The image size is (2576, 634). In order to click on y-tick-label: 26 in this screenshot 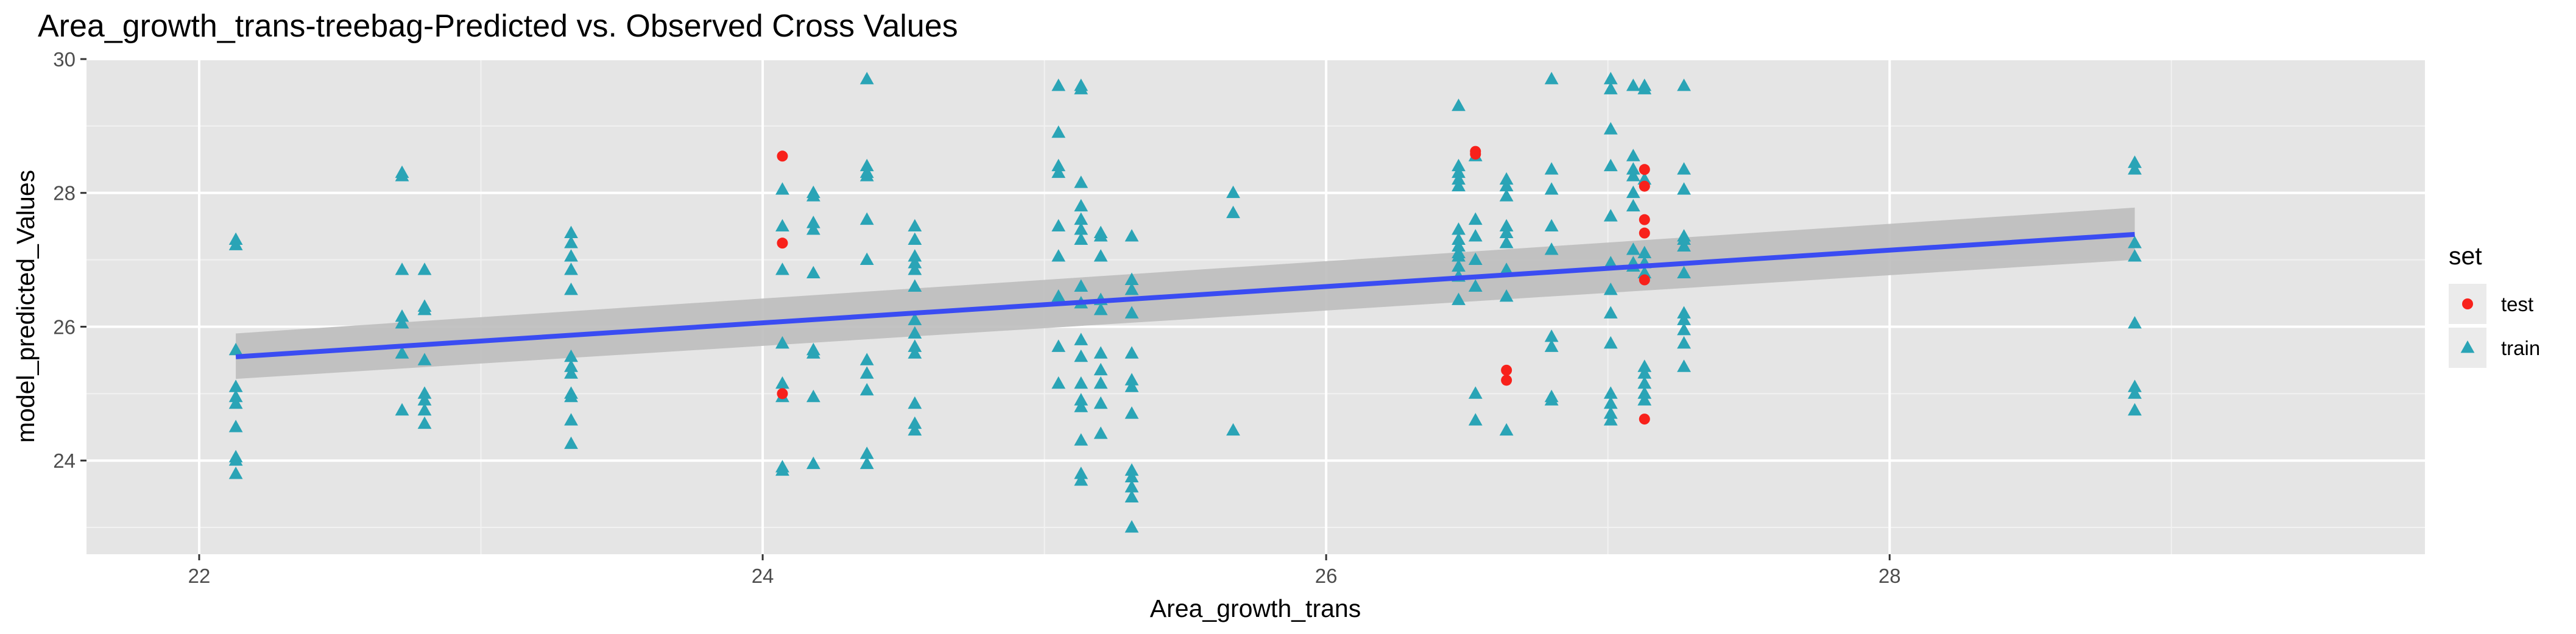, I will do `click(64, 326)`.